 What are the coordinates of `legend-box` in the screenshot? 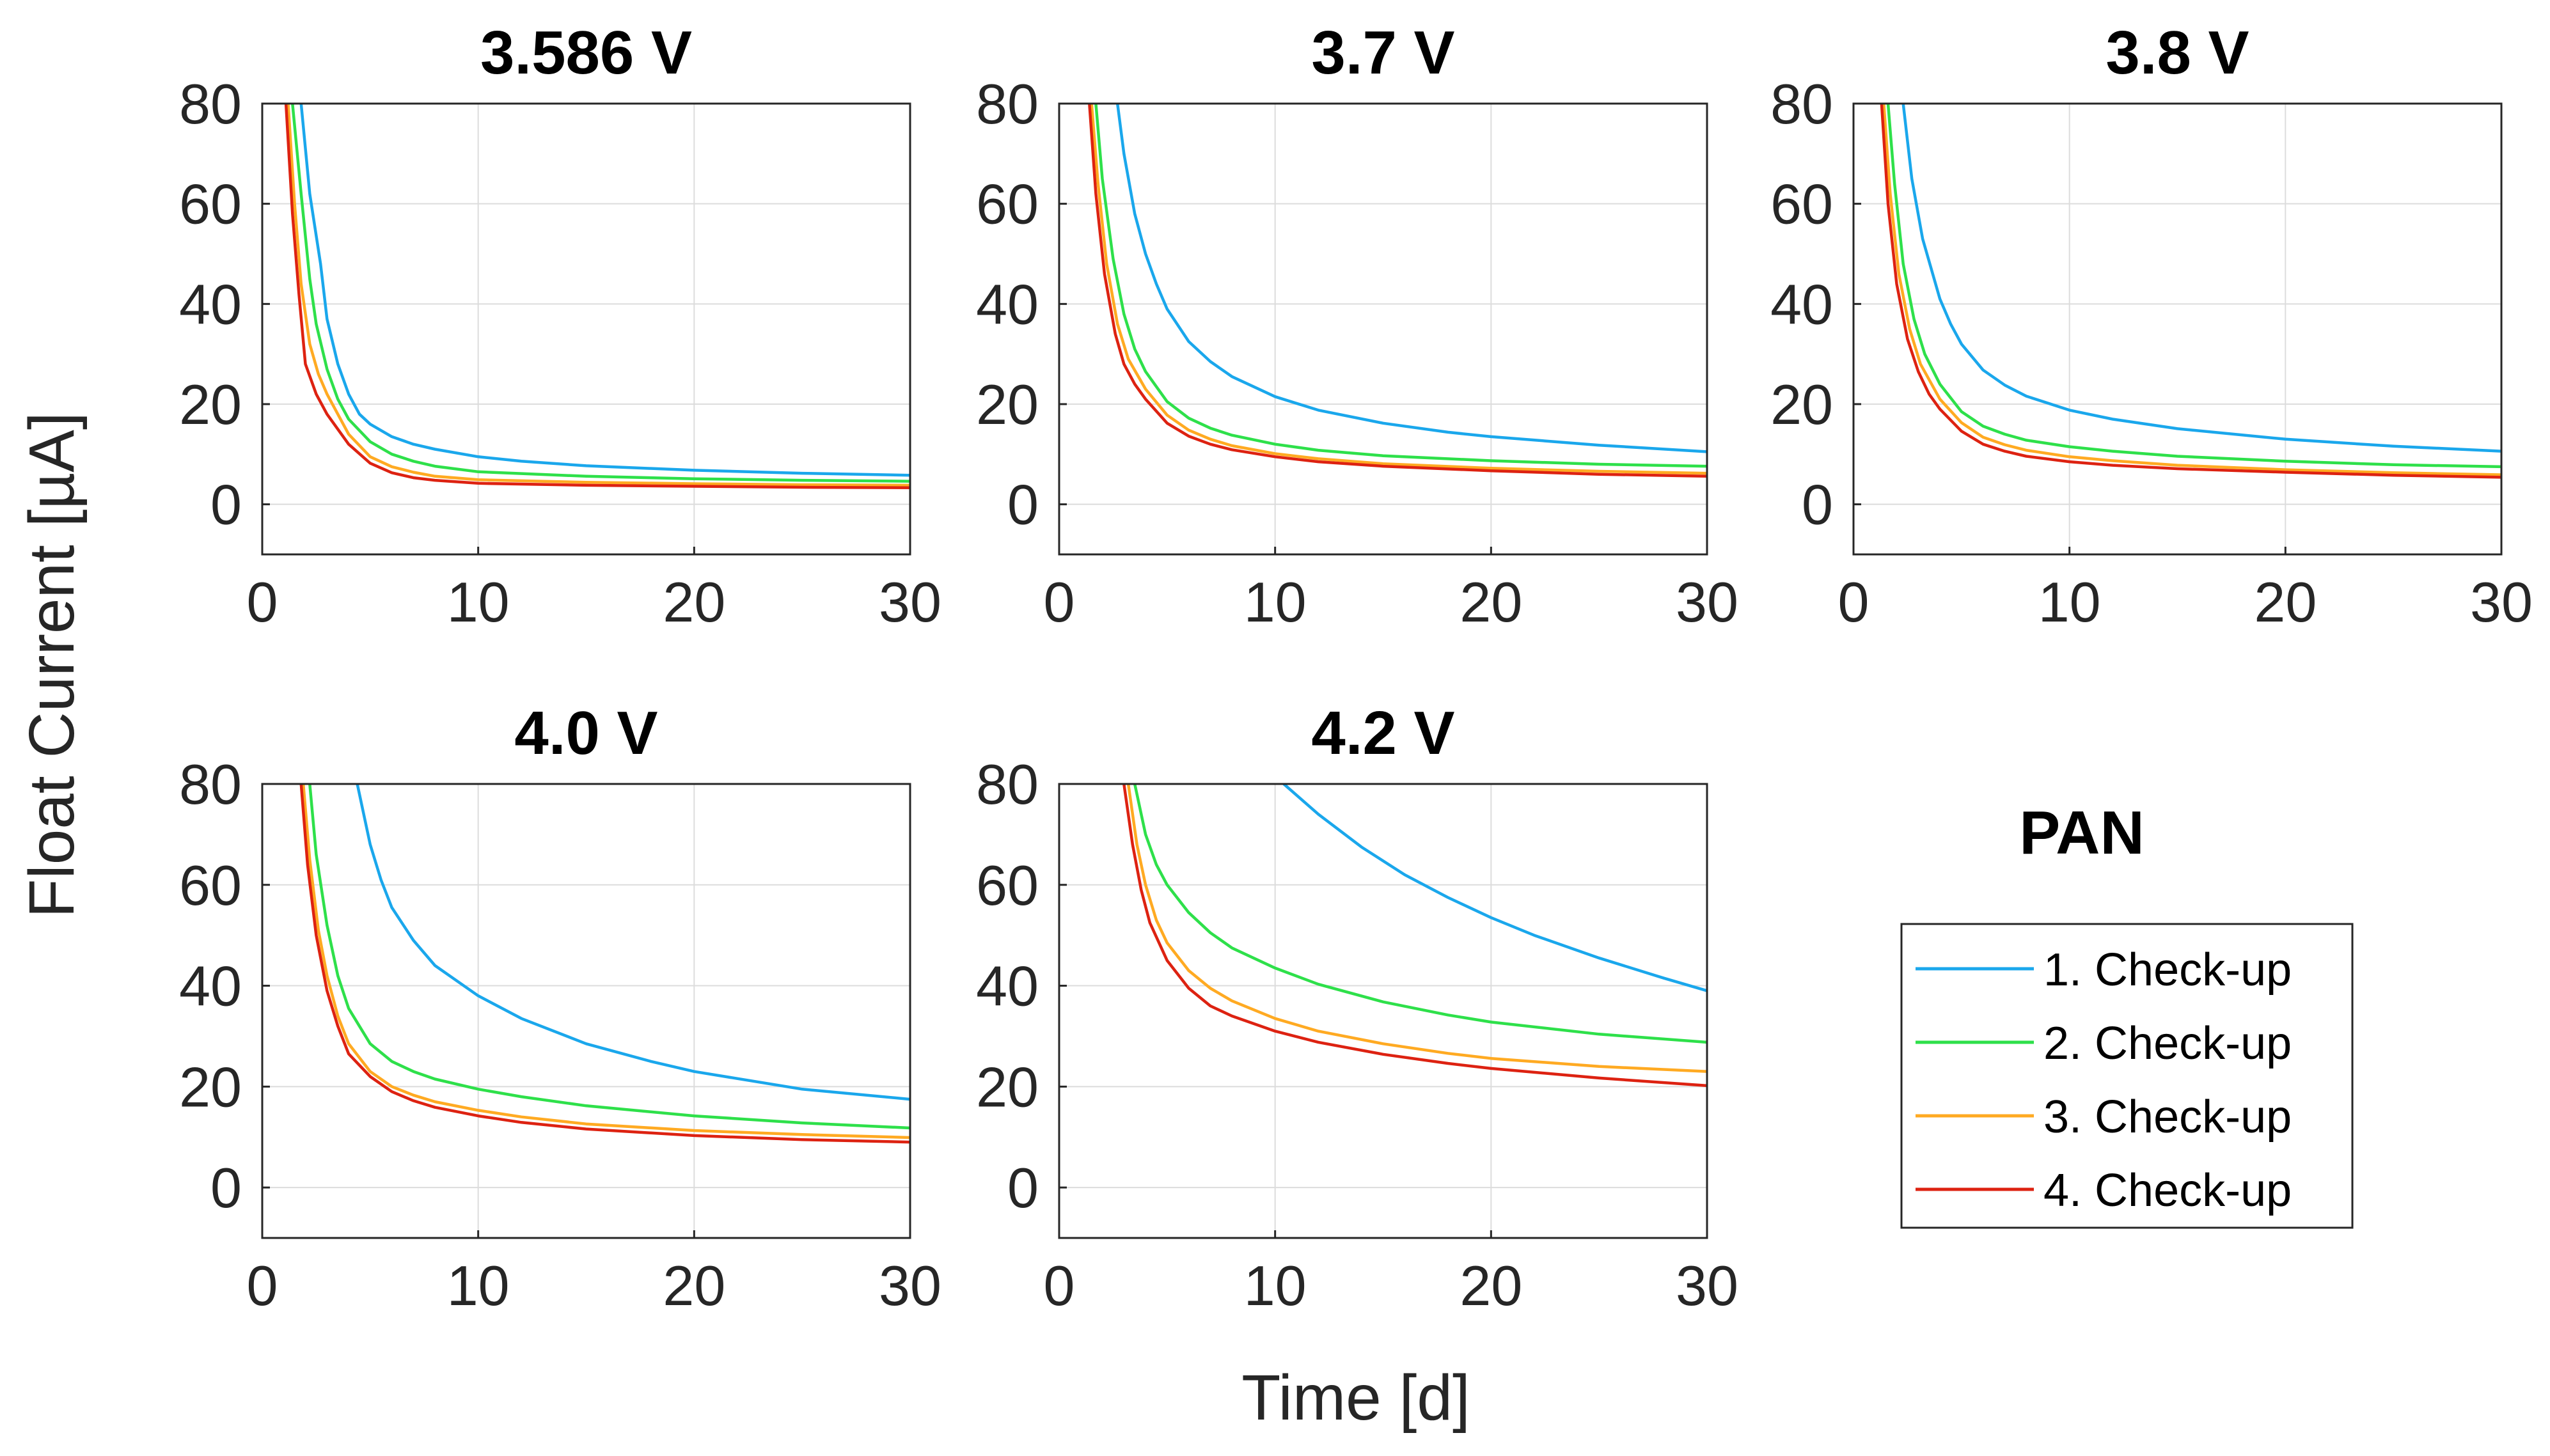 It's located at (2127, 1076).